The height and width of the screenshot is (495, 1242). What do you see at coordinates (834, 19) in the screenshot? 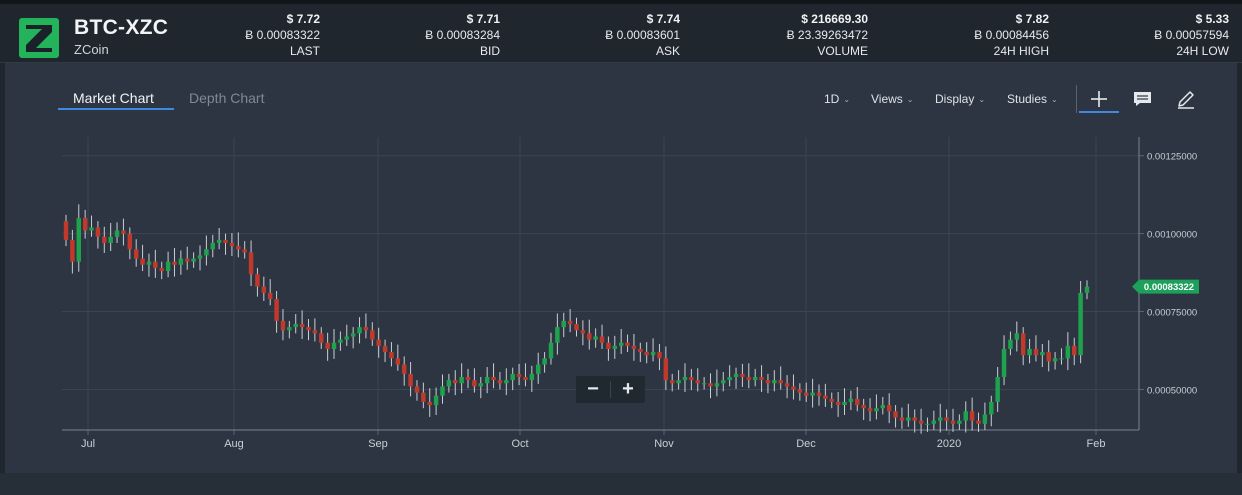
I see `stat-usd: $ 216669.30` at bounding box center [834, 19].